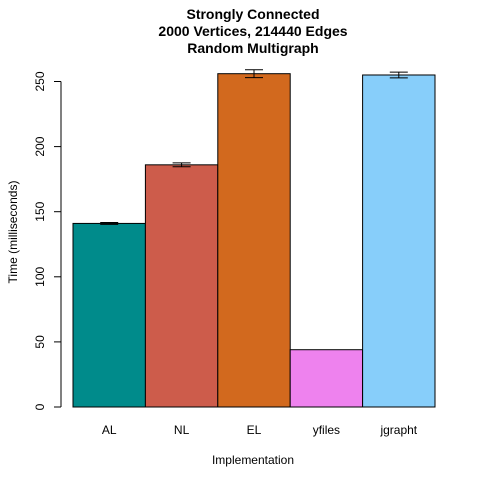  What do you see at coordinates (40, 276) in the screenshot?
I see `y-tick-label: 100` at bounding box center [40, 276].